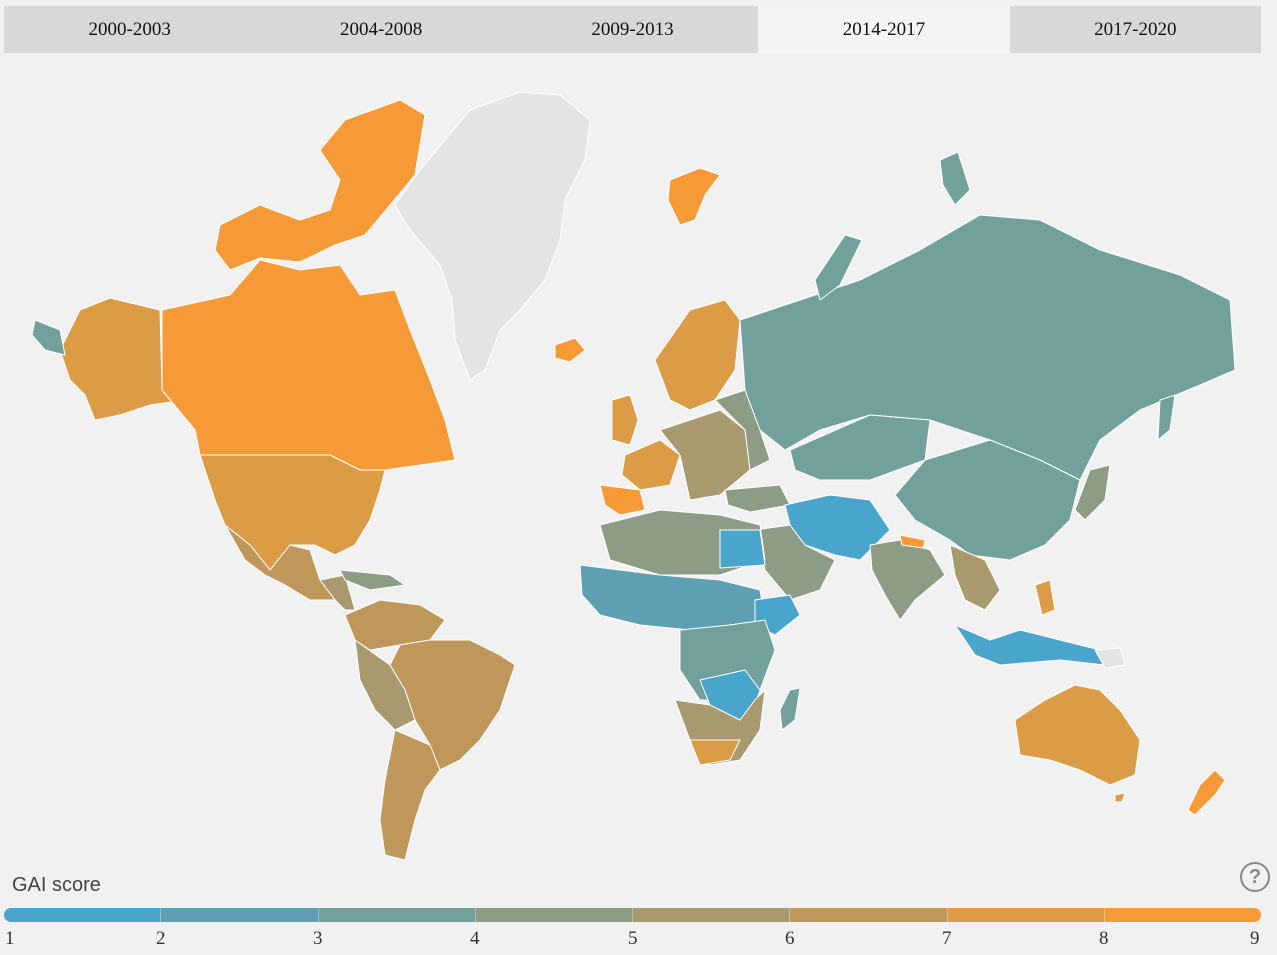 This screenshot has width=1277, height=955. What do you see at coordinates (56, 885) in the screenshot?
I see `legend-title: GAI score` at bounding box center [56, 885].